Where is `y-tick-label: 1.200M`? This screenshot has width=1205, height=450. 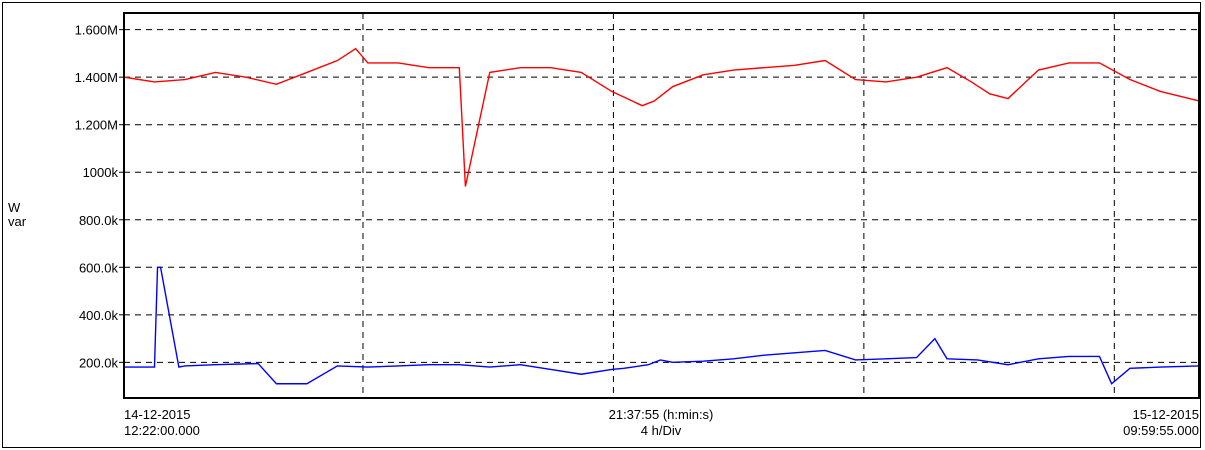 y-tick-label: 1.200M is located at coordinates (96, 125).